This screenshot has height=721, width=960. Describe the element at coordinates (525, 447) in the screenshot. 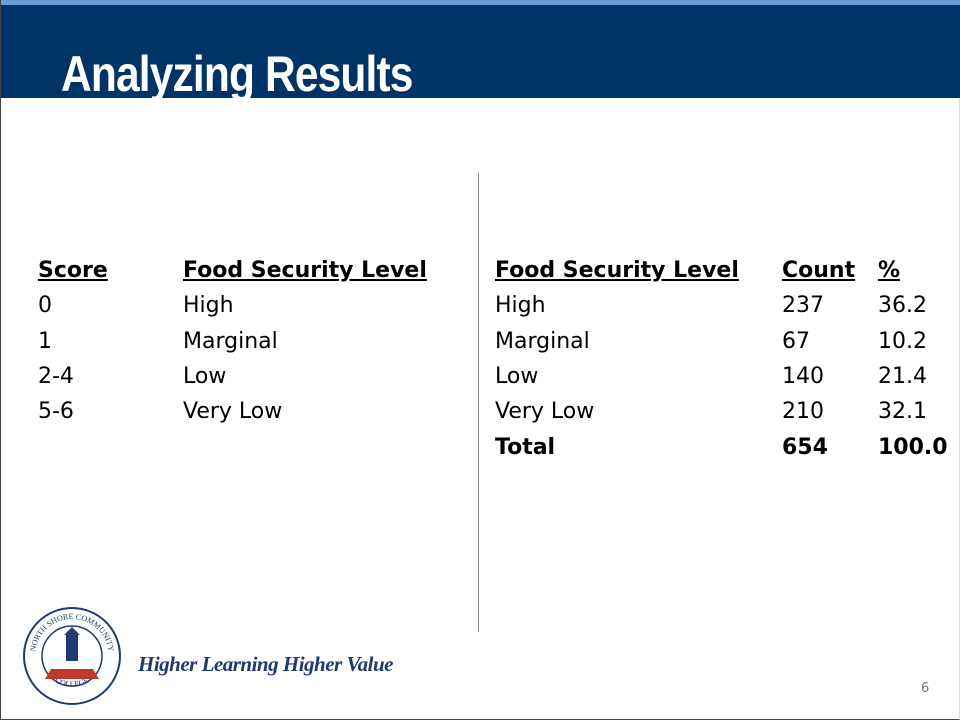

I see `total-cell: Total` at that location.